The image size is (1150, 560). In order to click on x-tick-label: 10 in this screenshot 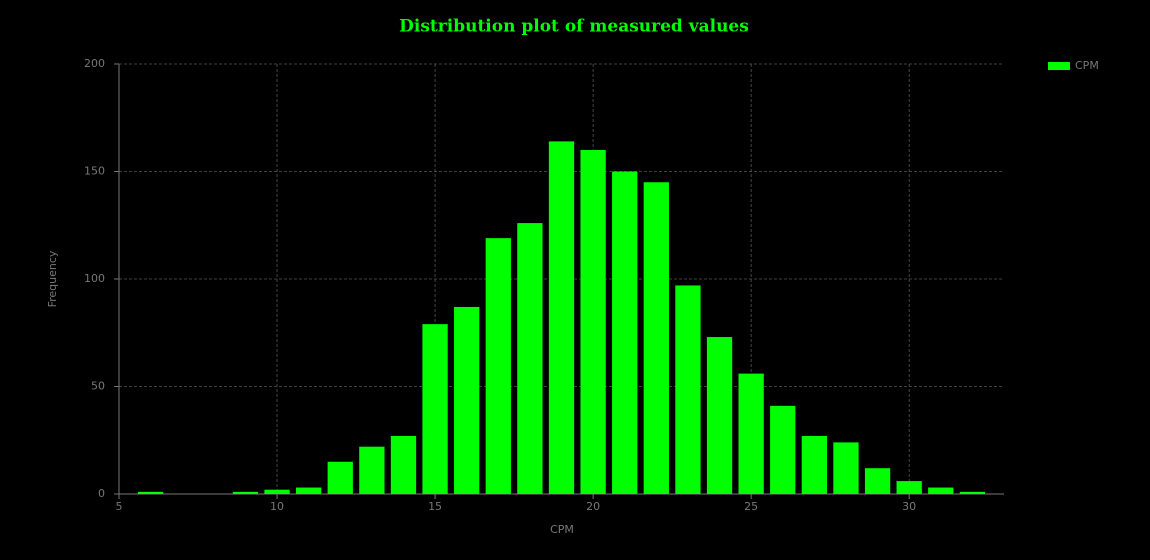, I will do `click(277, 506)`.